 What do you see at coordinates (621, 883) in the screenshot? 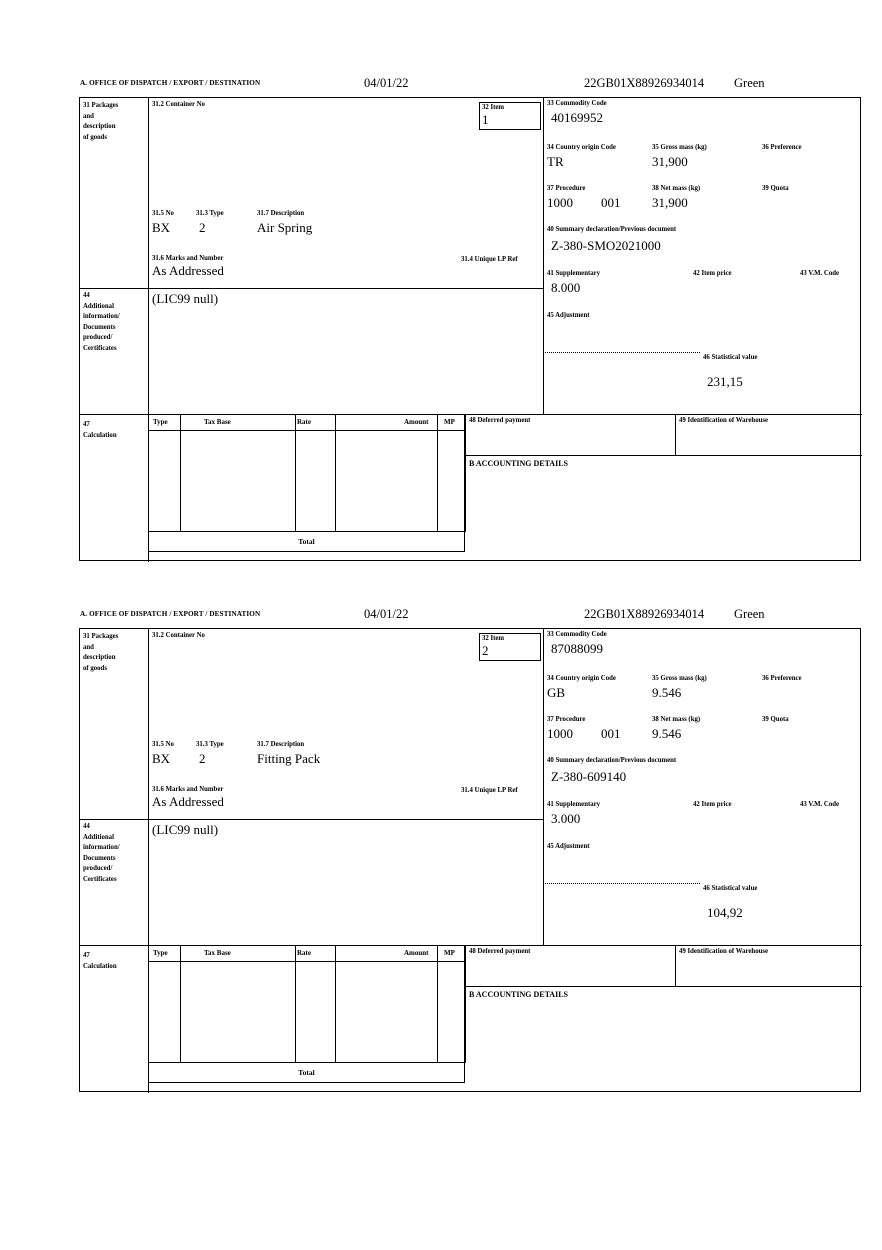
I see `dotted-divider-horizontal` at bounding box center [621, 883].